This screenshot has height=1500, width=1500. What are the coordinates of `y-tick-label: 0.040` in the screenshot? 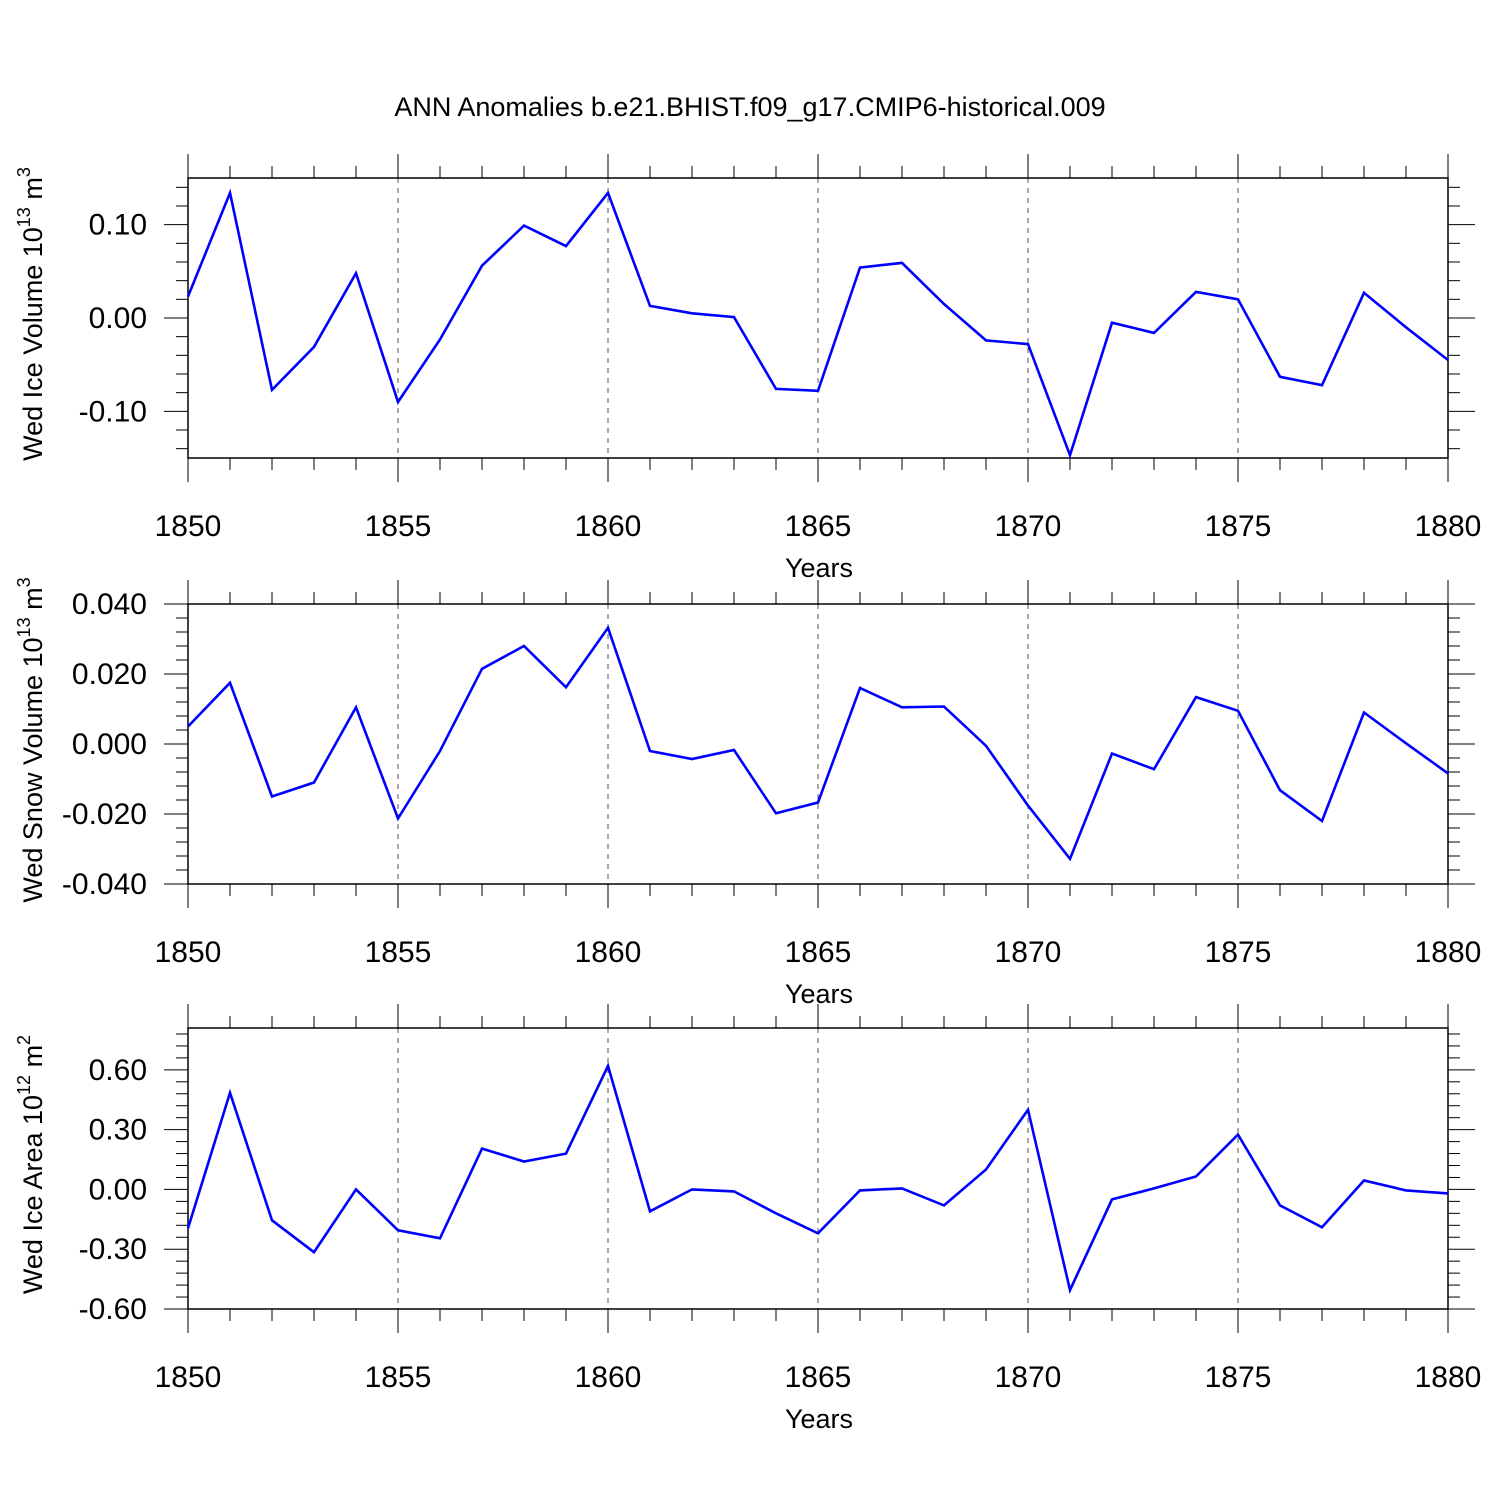 It's located at (109, 604).